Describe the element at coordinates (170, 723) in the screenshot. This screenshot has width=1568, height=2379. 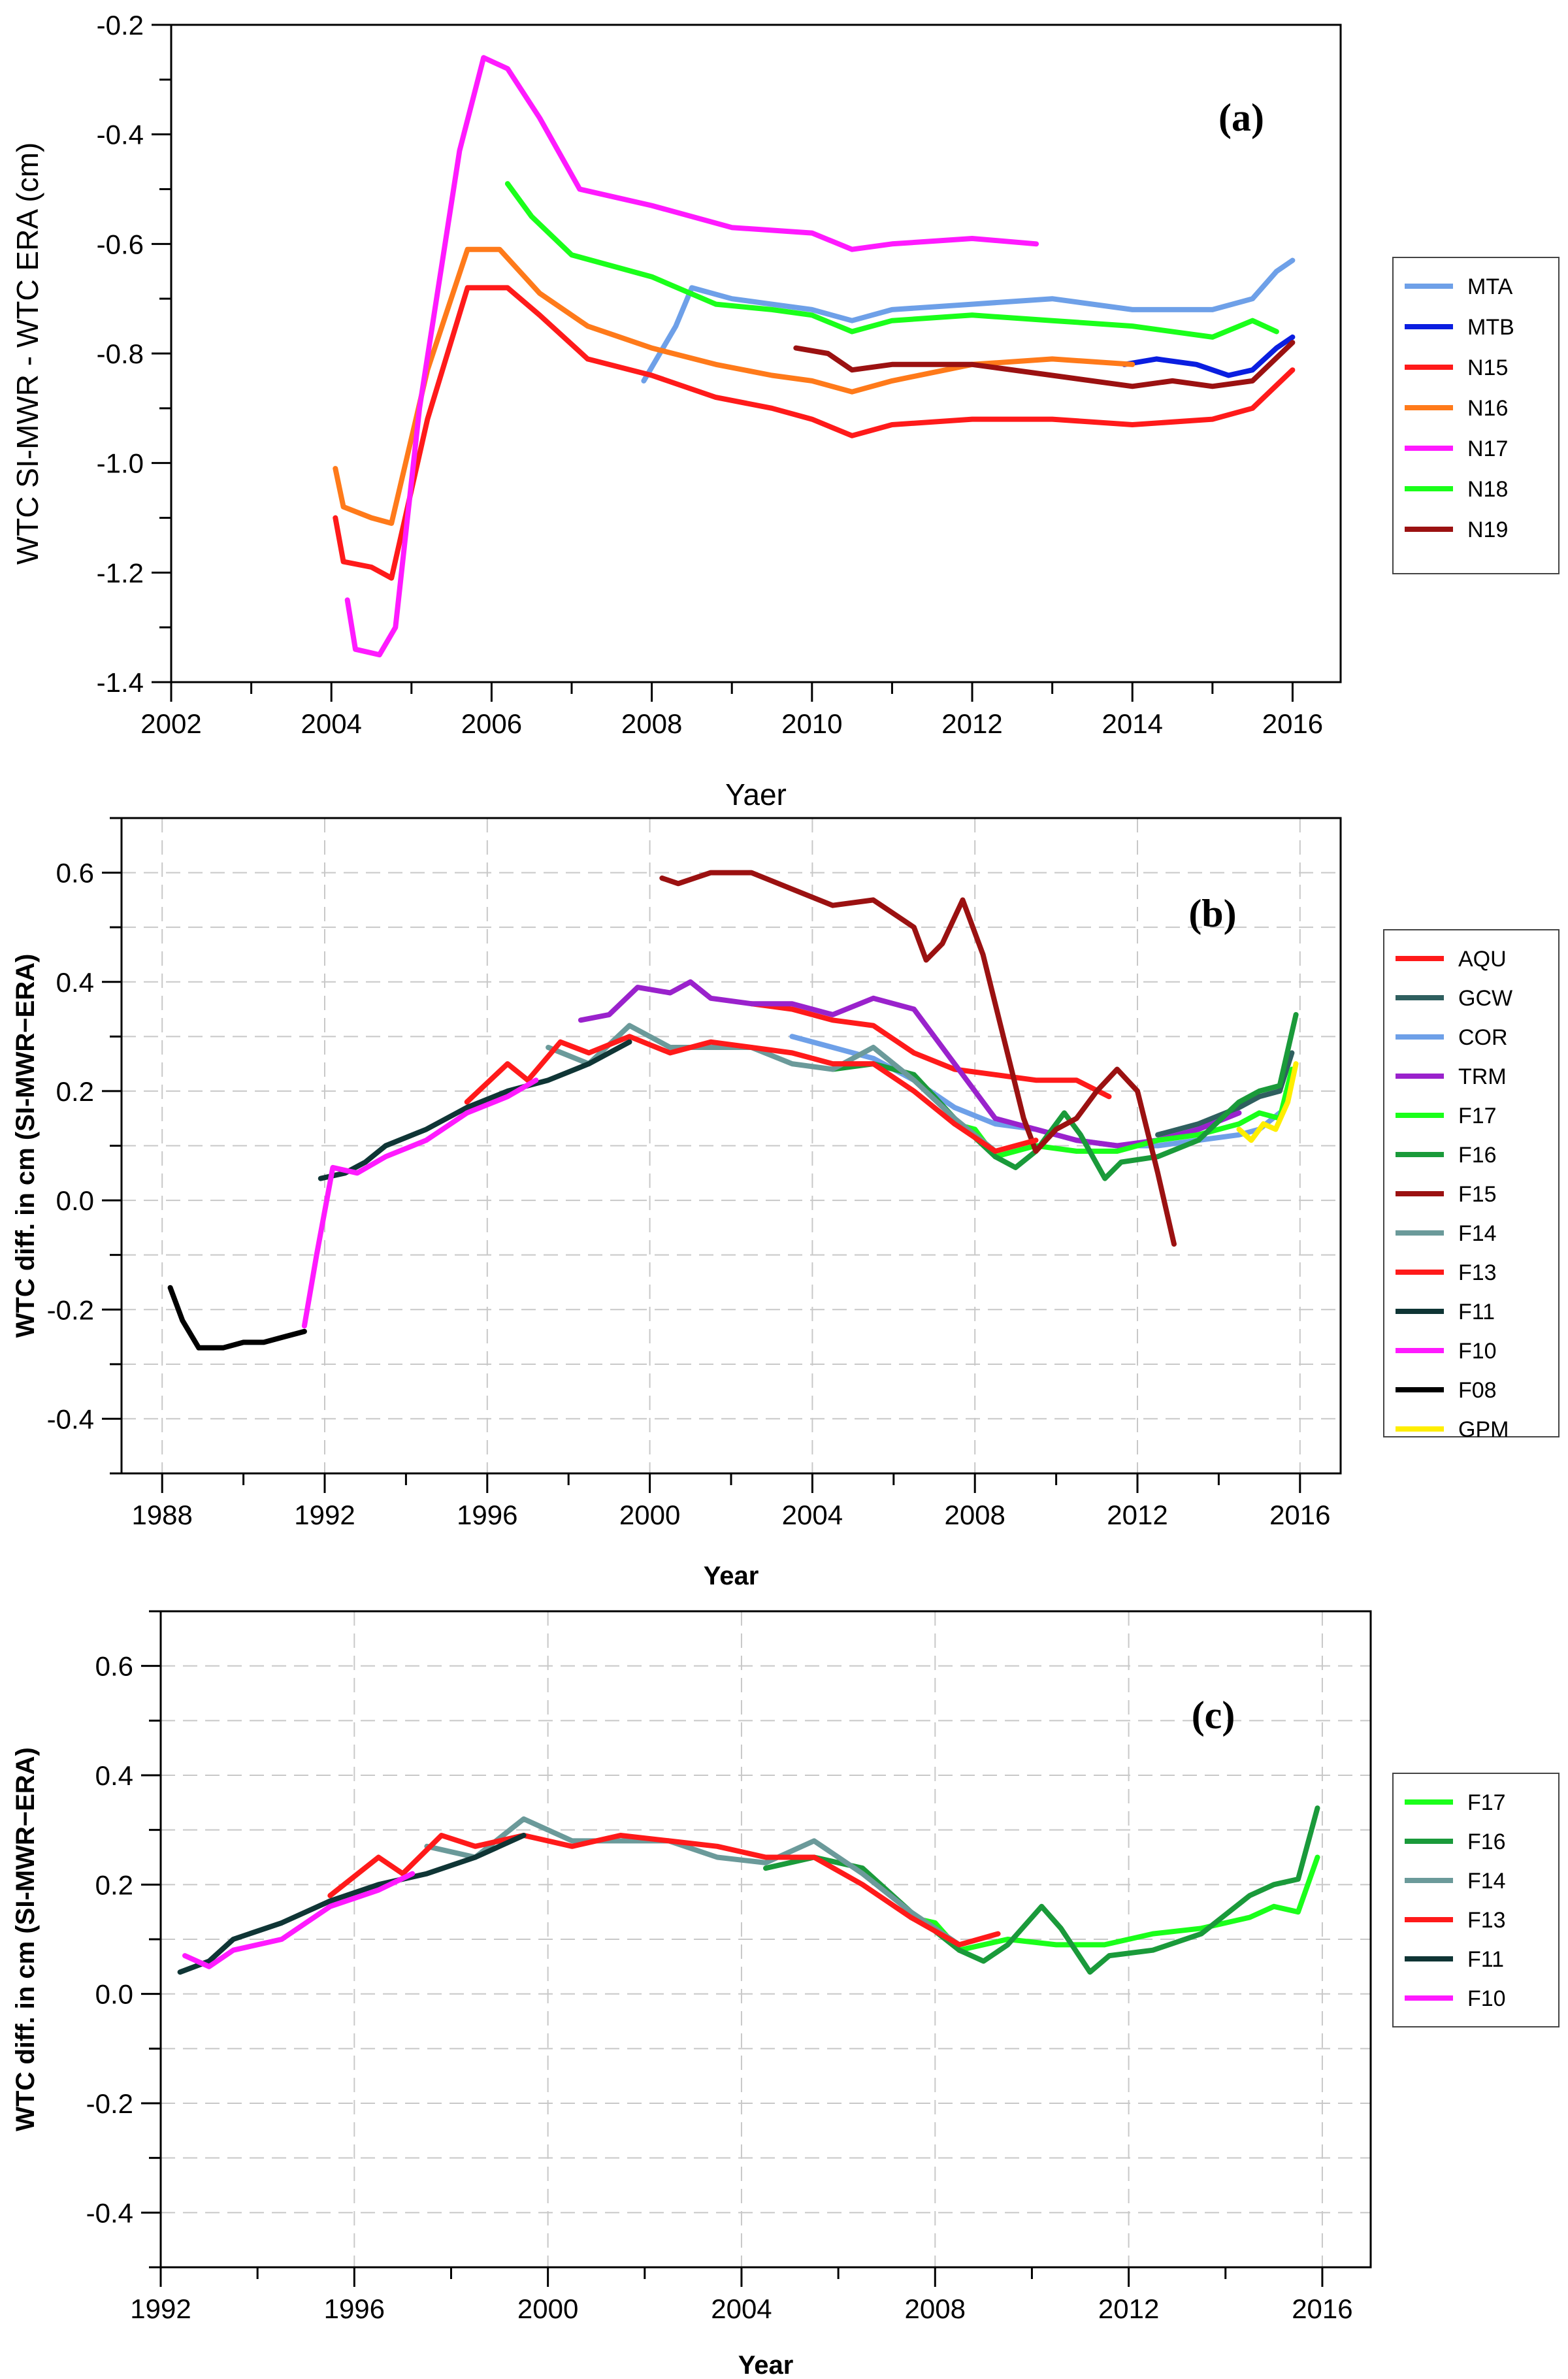
I see `x-tick-label: 2002` at that location.